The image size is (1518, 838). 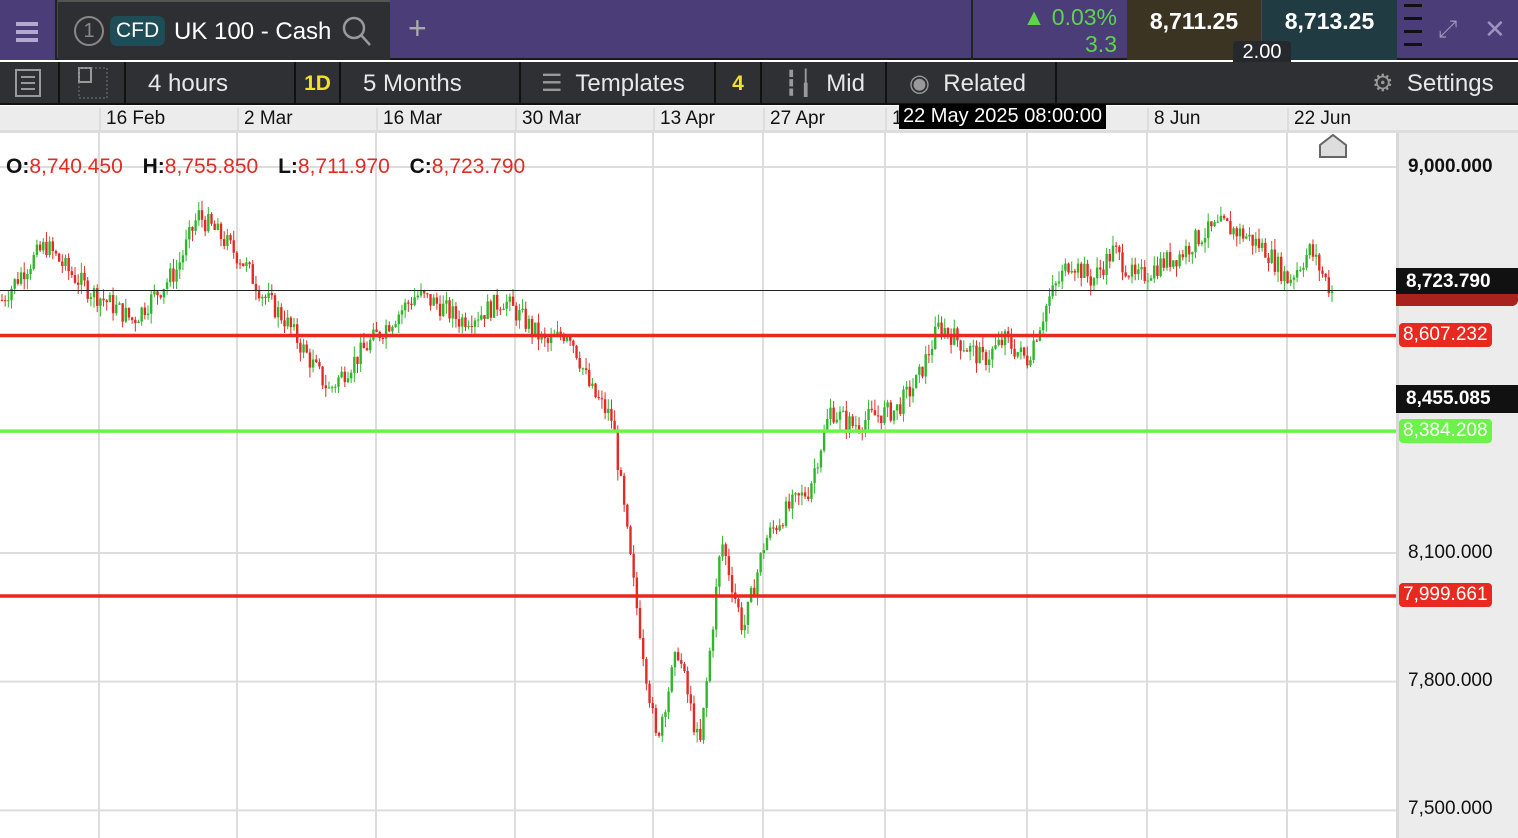 What do you see at coordinates (824, 83) in the screenshot?
I see `price-type-button: ┇╽ Mid` at bounding box center [824, 83].